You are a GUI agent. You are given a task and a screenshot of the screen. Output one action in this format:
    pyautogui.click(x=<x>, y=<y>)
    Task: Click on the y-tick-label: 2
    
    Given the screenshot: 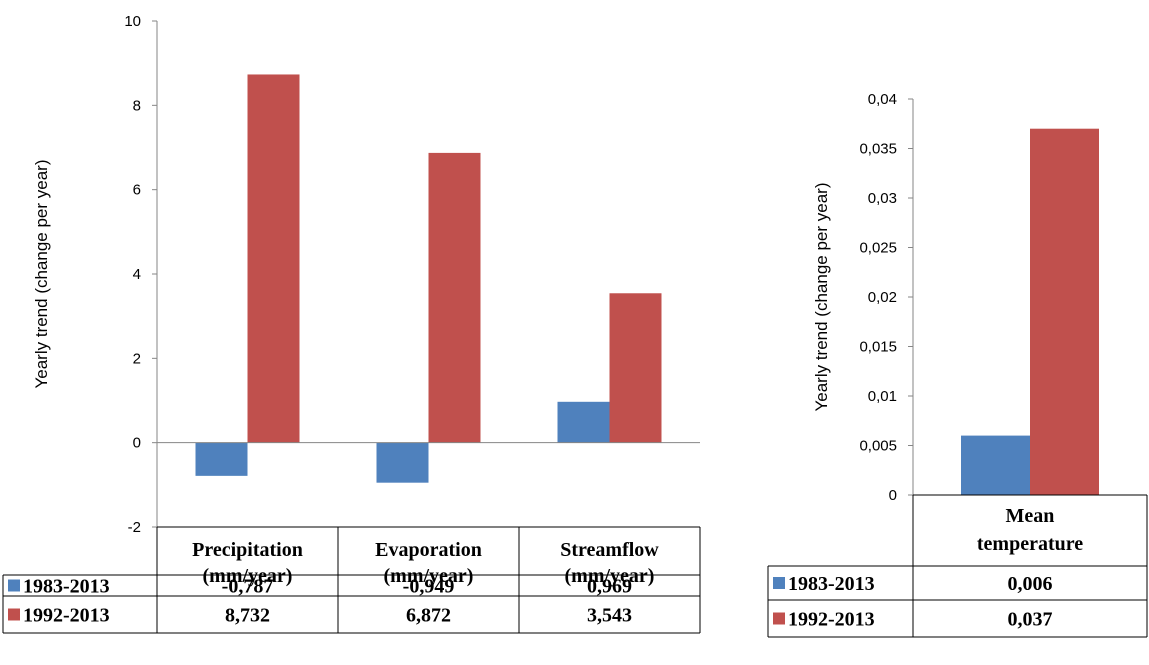 What is the action you would take?
    pyautogui.click(x=137, y=358)
    